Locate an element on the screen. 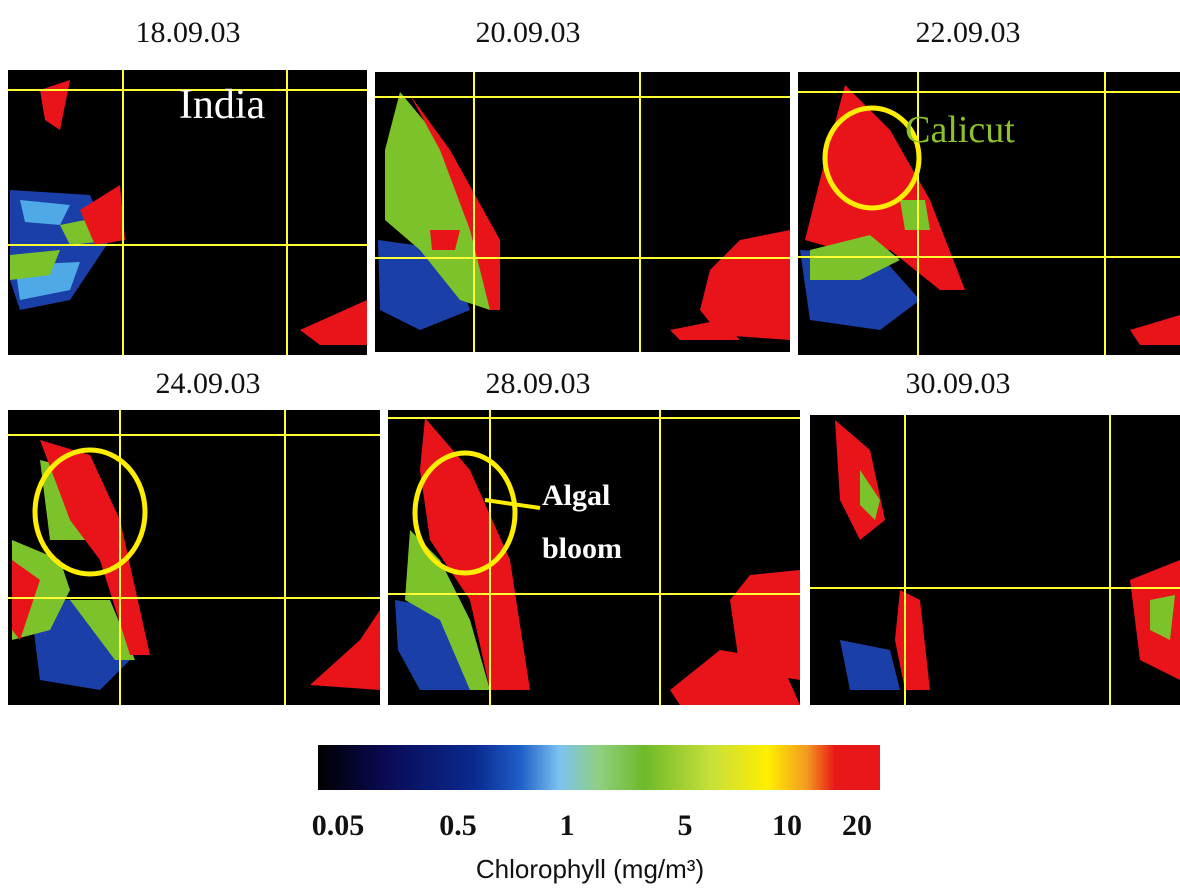  panel-date: 30.09.03 is located at coordinates (958, 383).